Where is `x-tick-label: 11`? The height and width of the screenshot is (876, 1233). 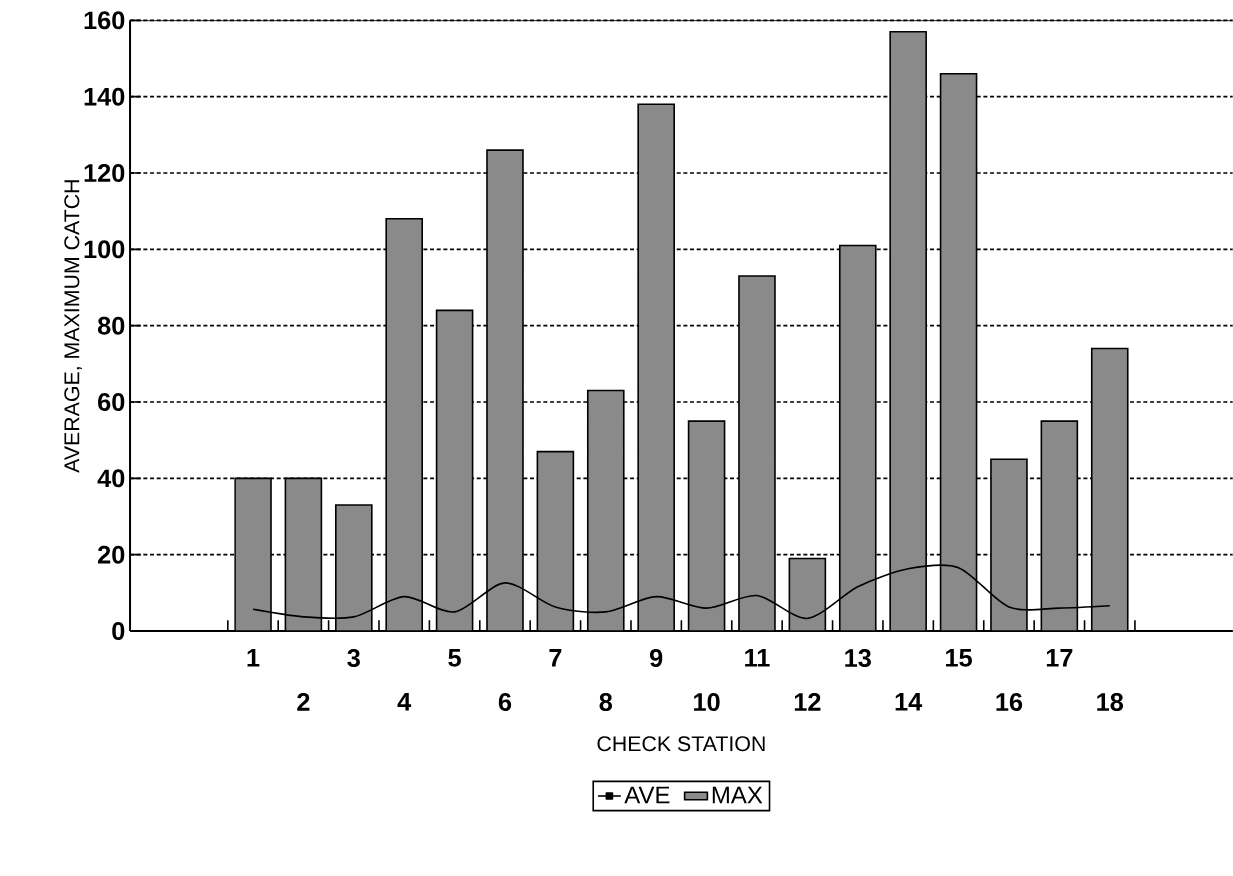 x-tick-label: 11 is located at coordinates (757, 658).